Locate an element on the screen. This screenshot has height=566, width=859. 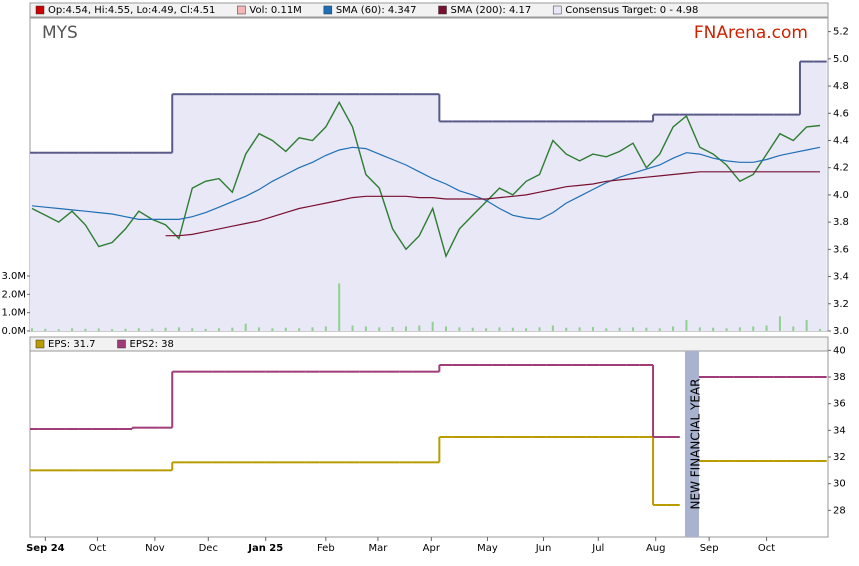
x-tick-label: Apr is located at coordinates (432, 548).